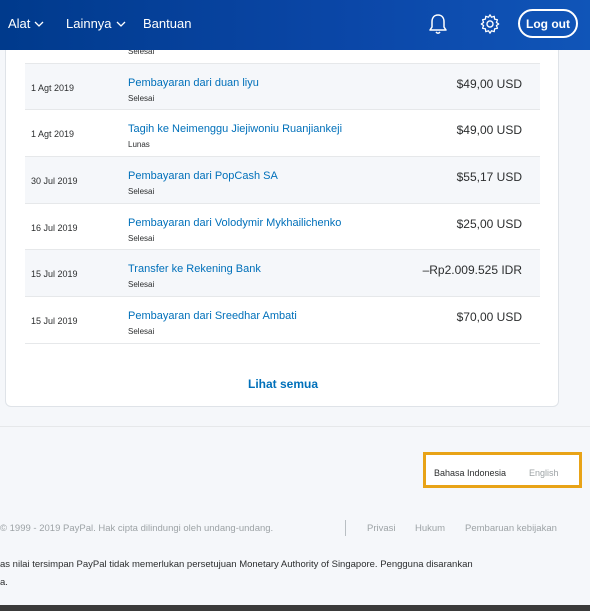 Image resolution: width=590 pixels, height=611 pixels. I want to click on footer-divider, so click(295, 426).